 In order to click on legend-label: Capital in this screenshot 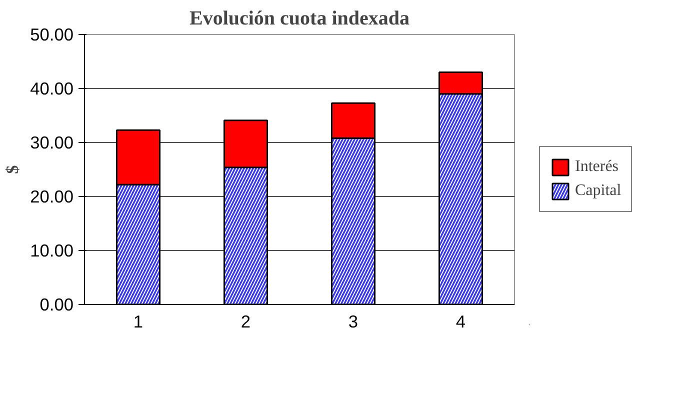, I will do `click(598, 191)`.